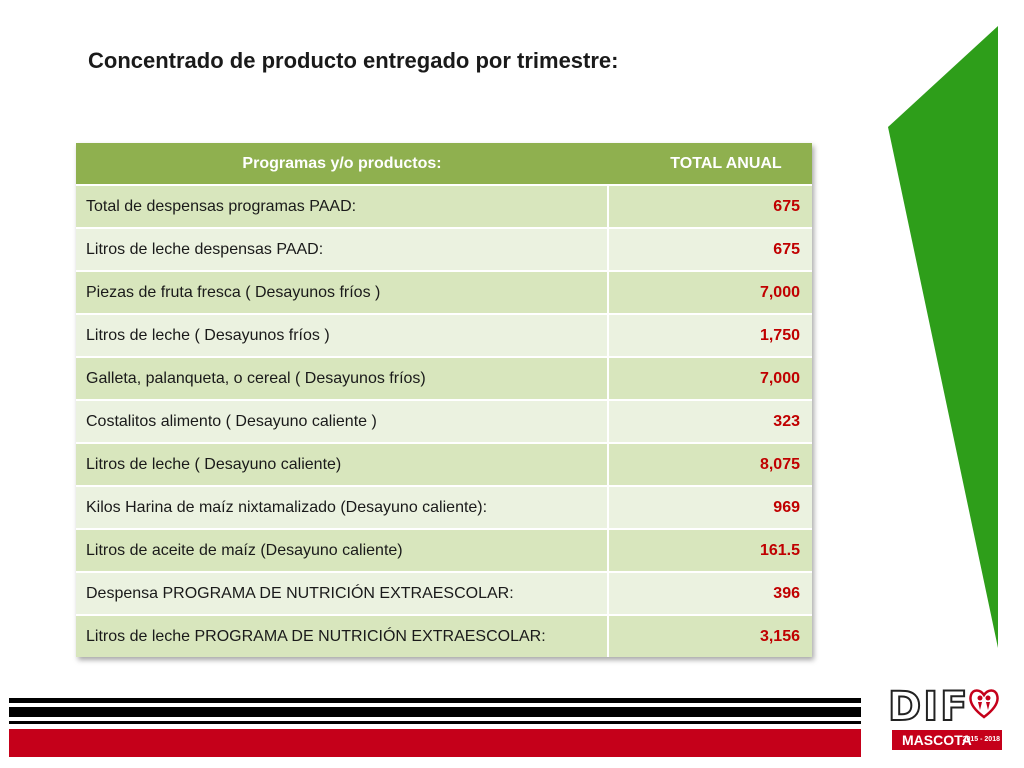 Image resolution: width=1024 pixels, height=768 pixels. I want to click on row-value: 3,156, so click(710, 635).